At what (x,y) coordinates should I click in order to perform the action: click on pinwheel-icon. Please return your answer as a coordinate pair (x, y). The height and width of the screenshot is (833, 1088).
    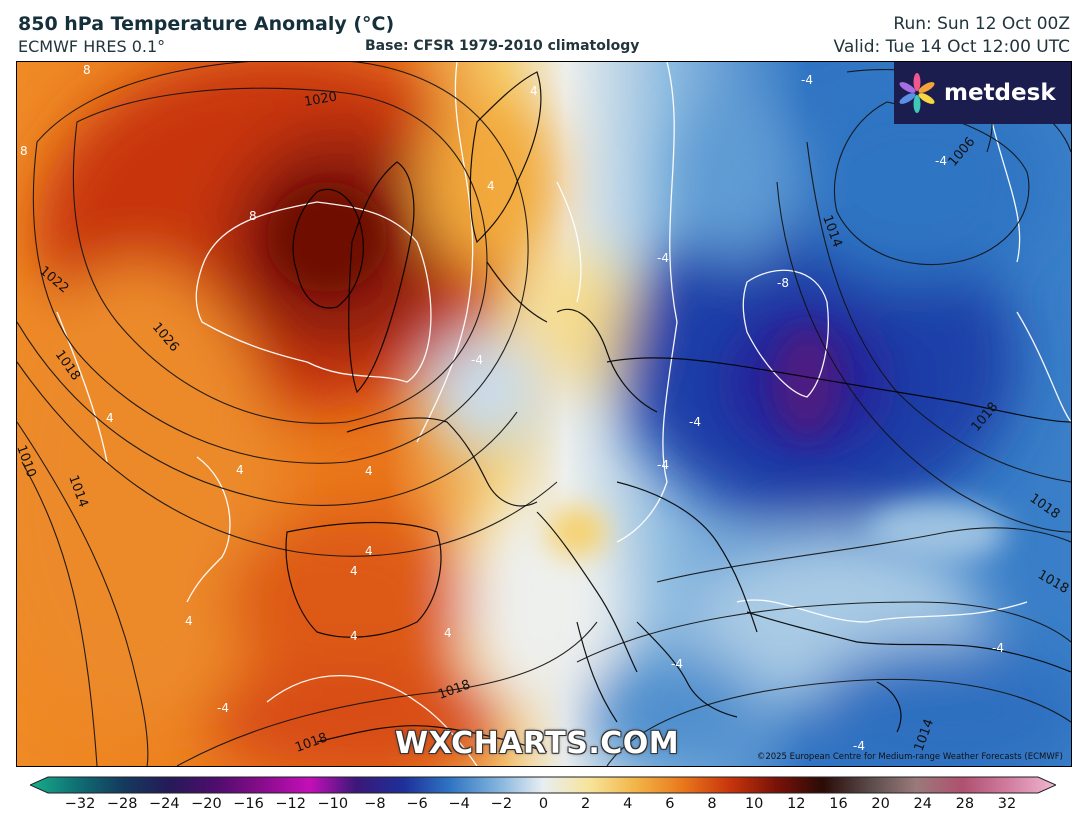
    Looking at the image, I should click on (917, 93).